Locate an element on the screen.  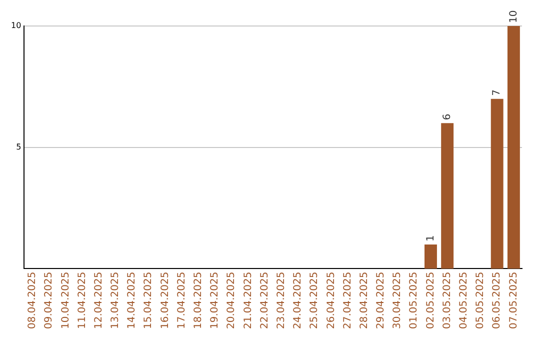
x-tick-label: 03.05.2025 is located at coordinates (447, 301).